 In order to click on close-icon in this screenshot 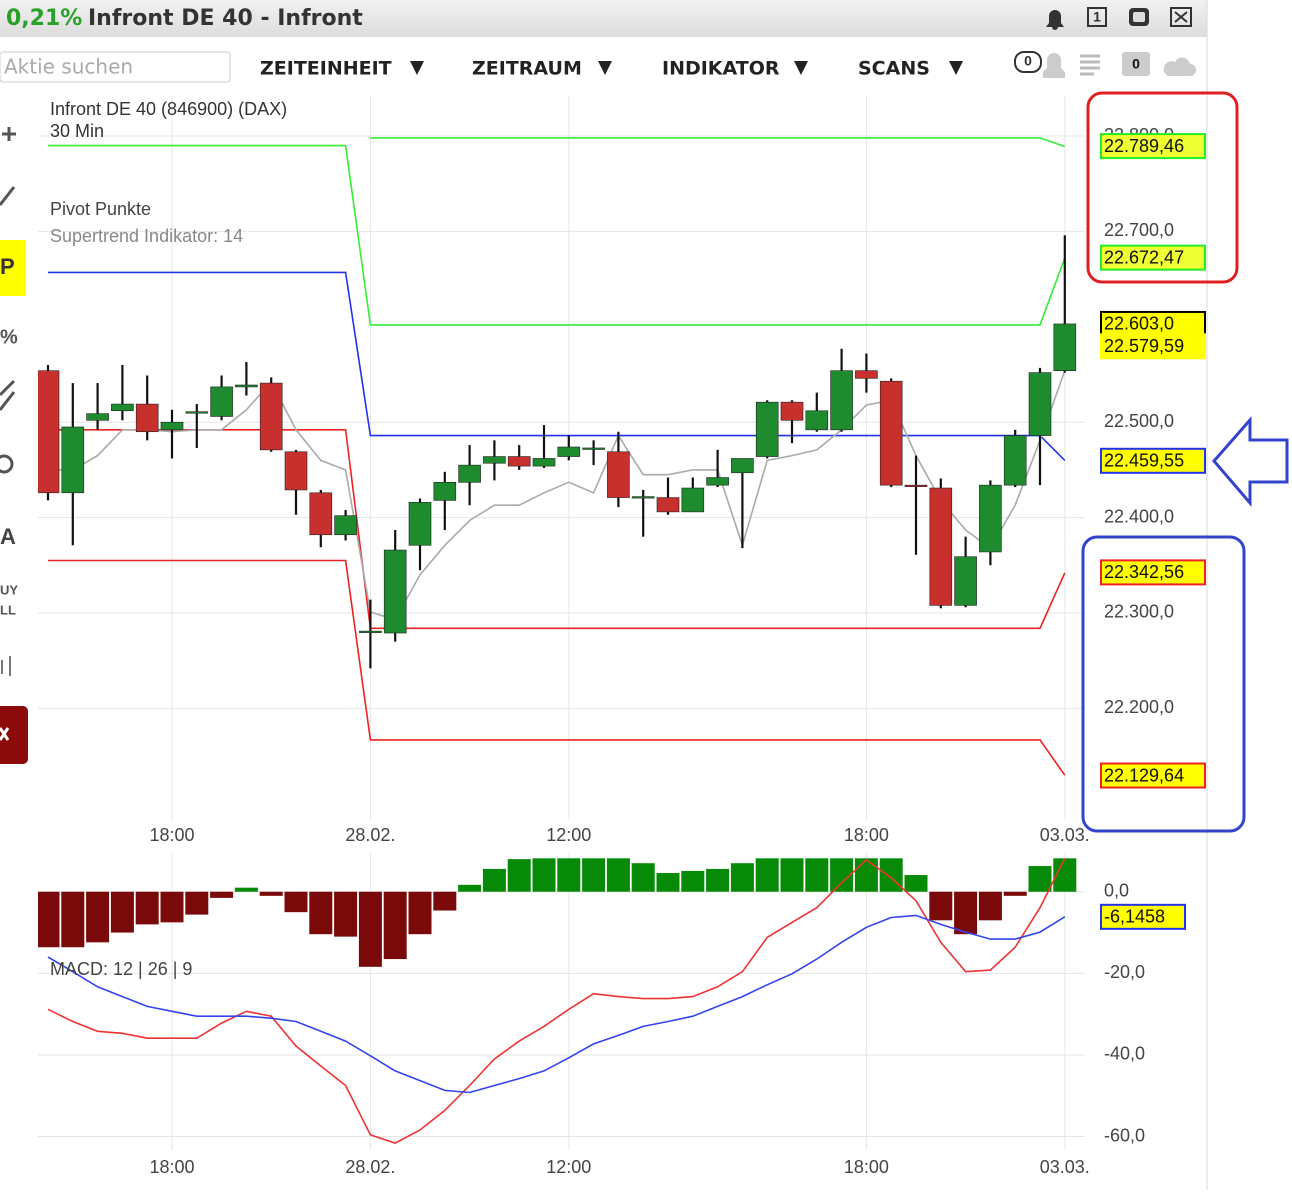, I will do `click(1181, 17)`.